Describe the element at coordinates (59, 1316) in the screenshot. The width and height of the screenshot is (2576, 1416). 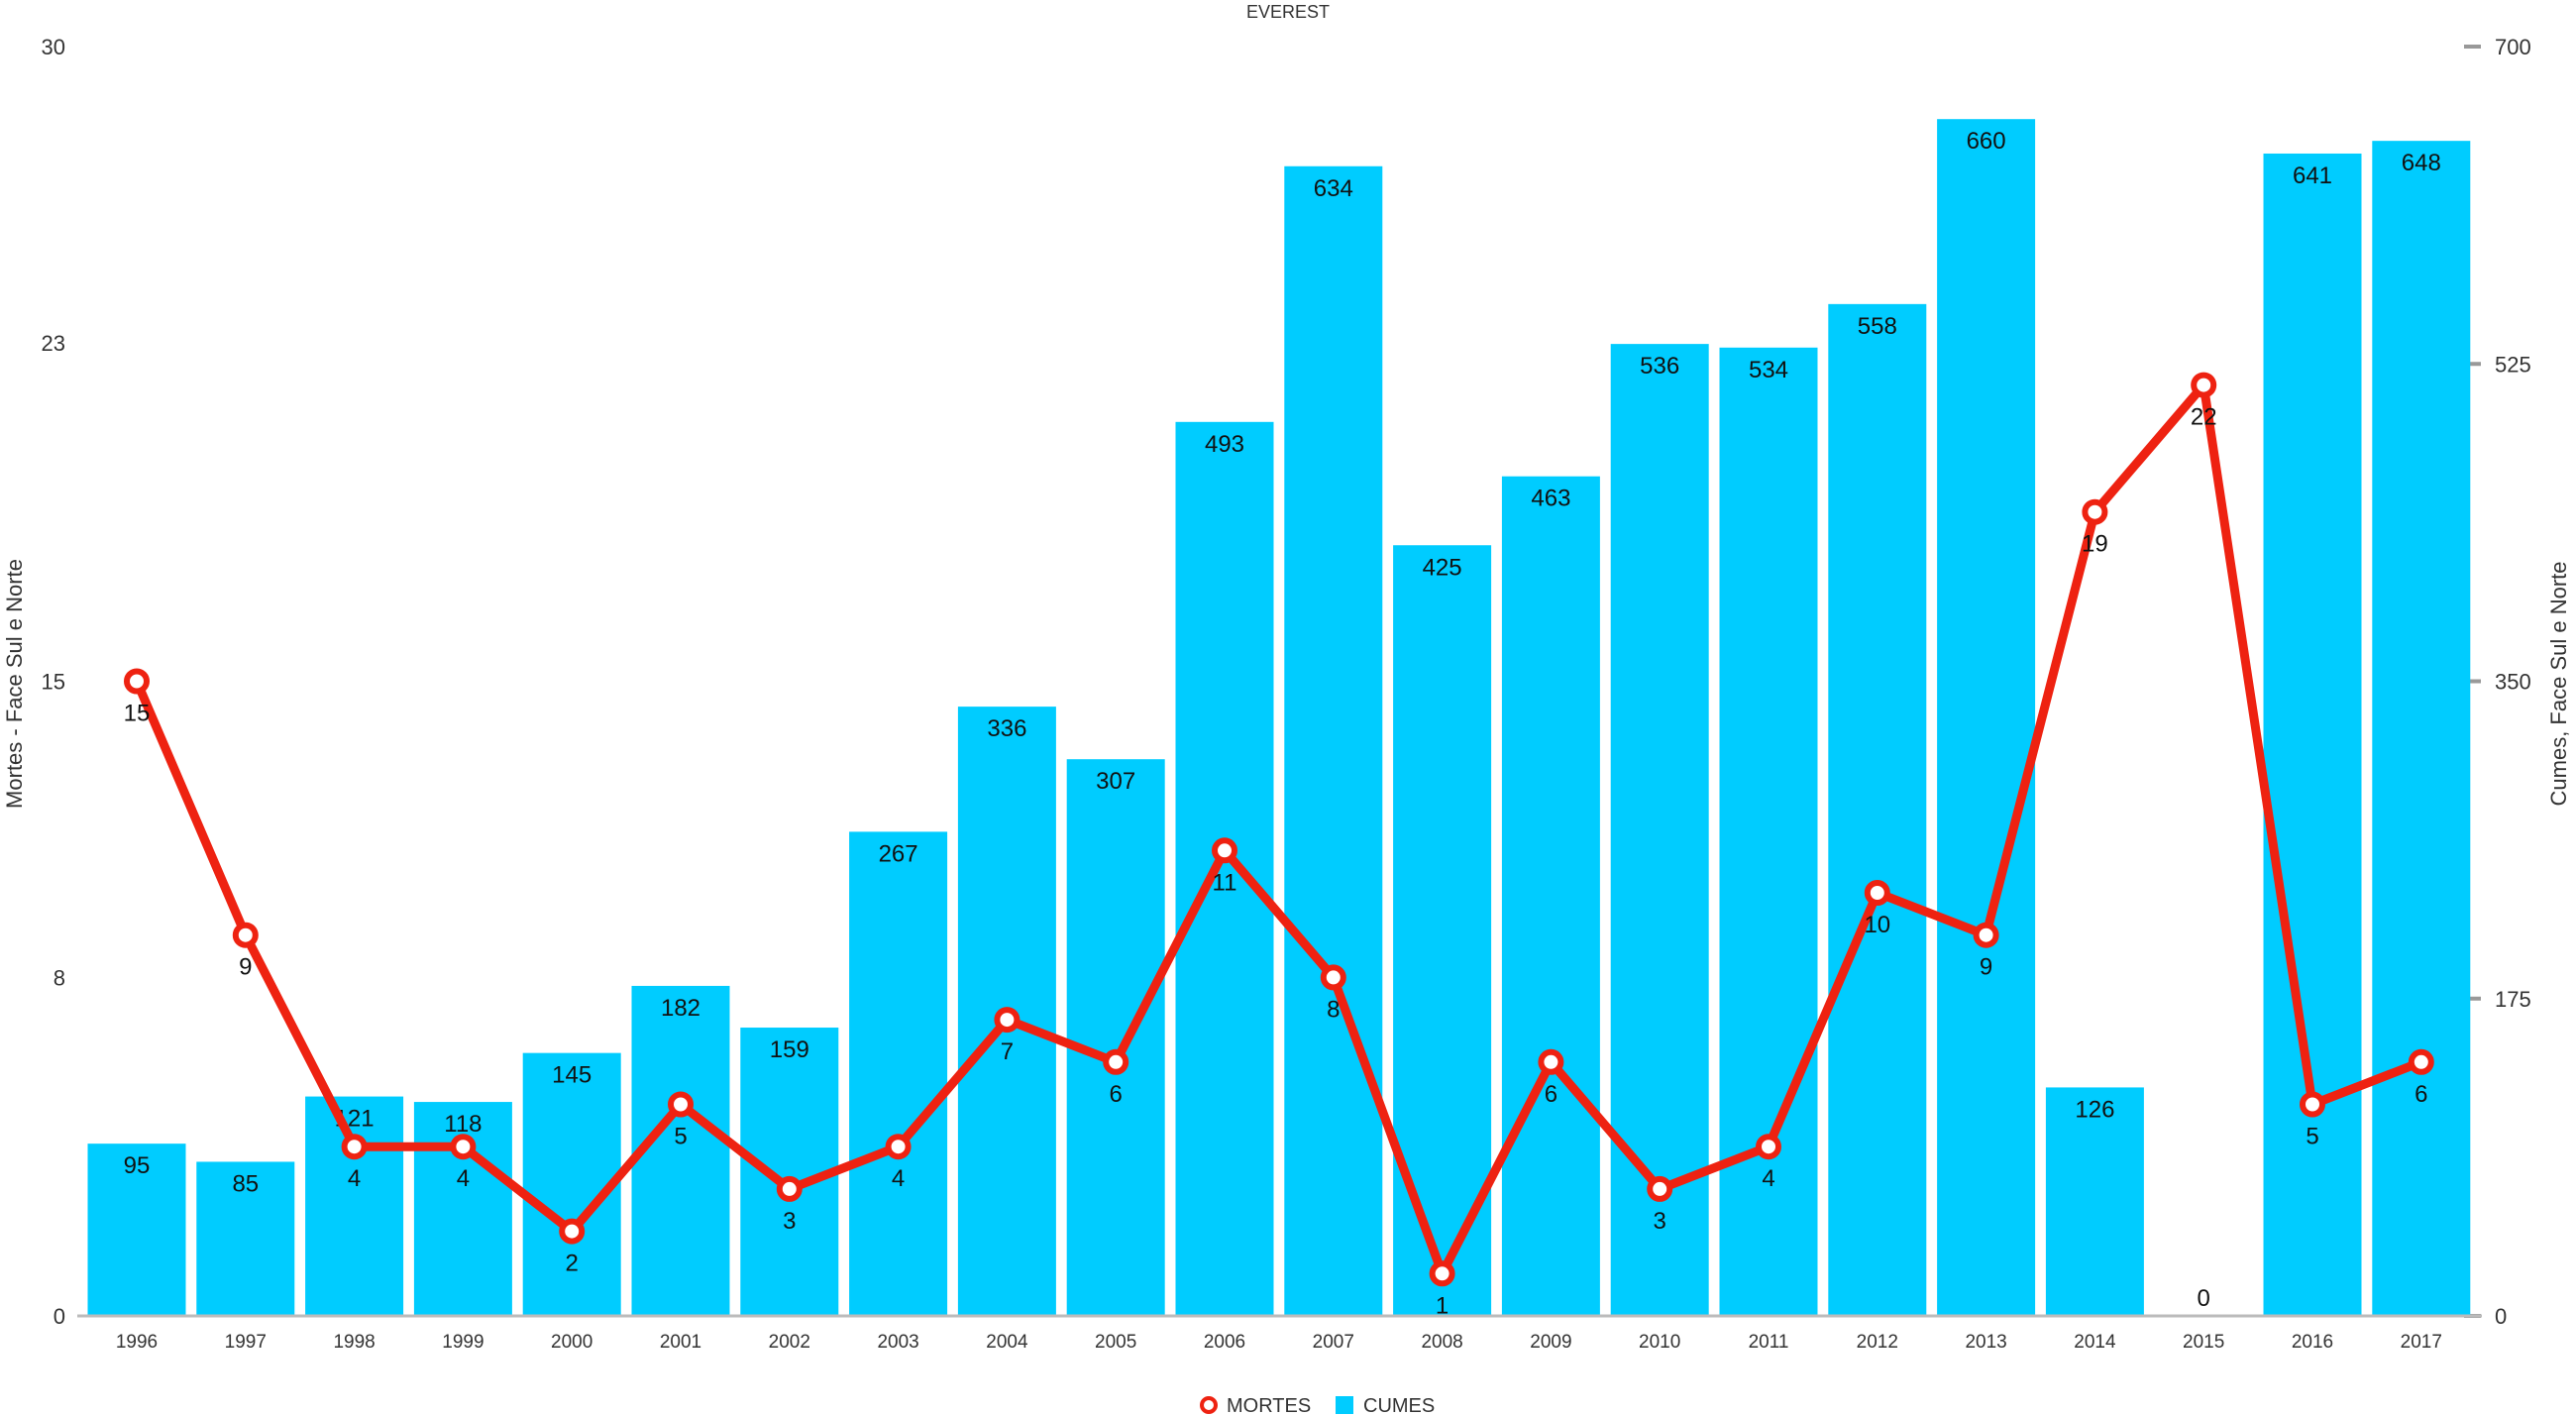
I see `left-tick-label: 0` at that location.